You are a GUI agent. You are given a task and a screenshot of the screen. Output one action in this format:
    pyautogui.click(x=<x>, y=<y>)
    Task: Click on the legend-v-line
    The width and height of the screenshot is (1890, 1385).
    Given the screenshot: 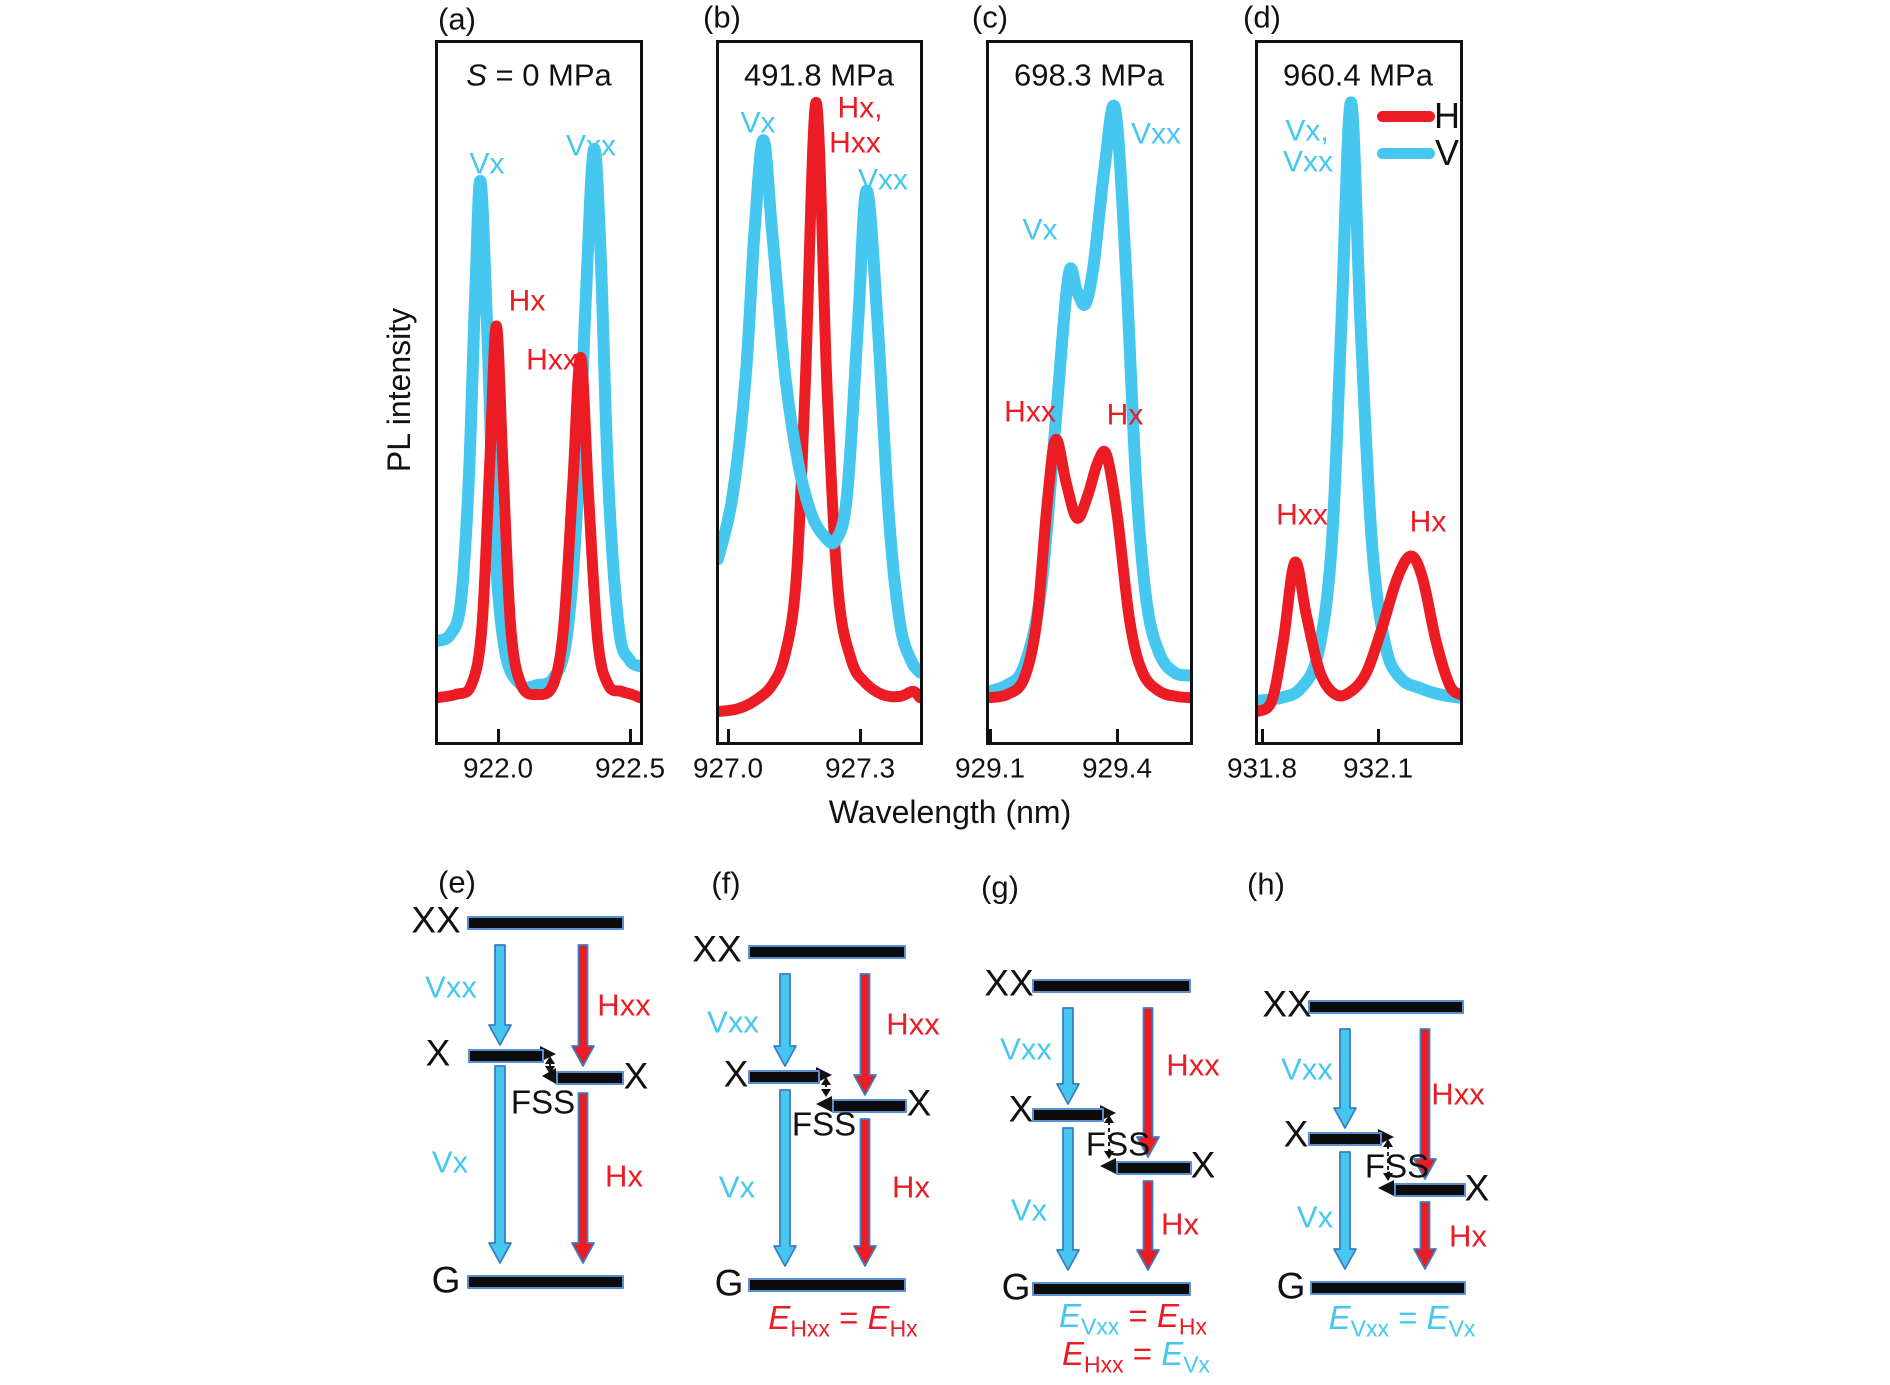 What is the action you would take?
    pyautogui.click(x=1406, y=153)
    